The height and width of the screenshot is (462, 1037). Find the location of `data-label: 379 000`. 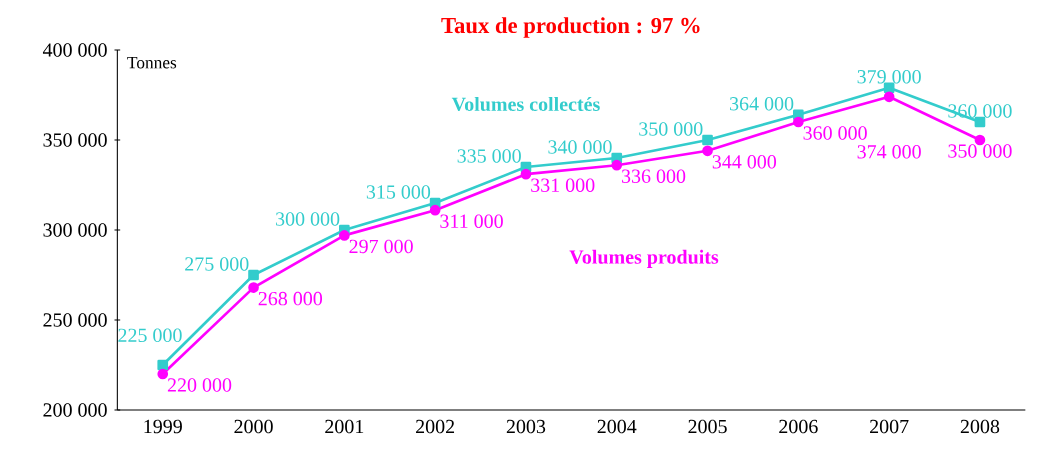

data-label: 379 000 is located at coordinates (889, 77).